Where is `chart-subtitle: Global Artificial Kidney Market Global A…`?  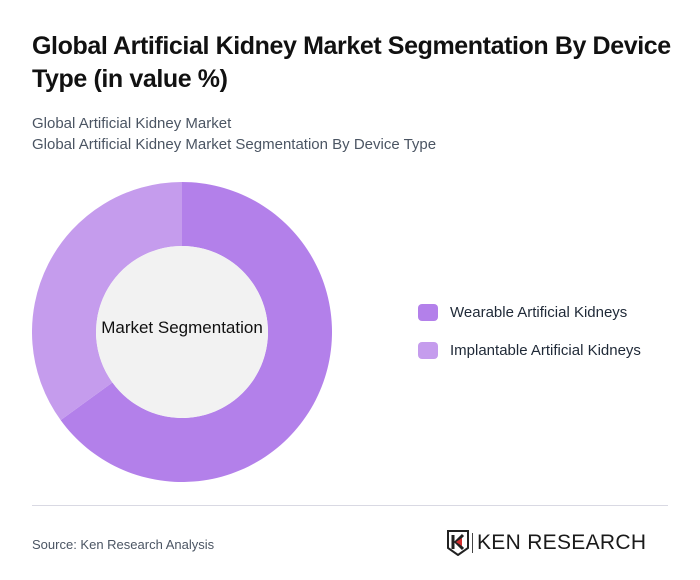
chart-subtitle: Global Artificial Kidney Market Global A… is located at coordinates (234, 134).